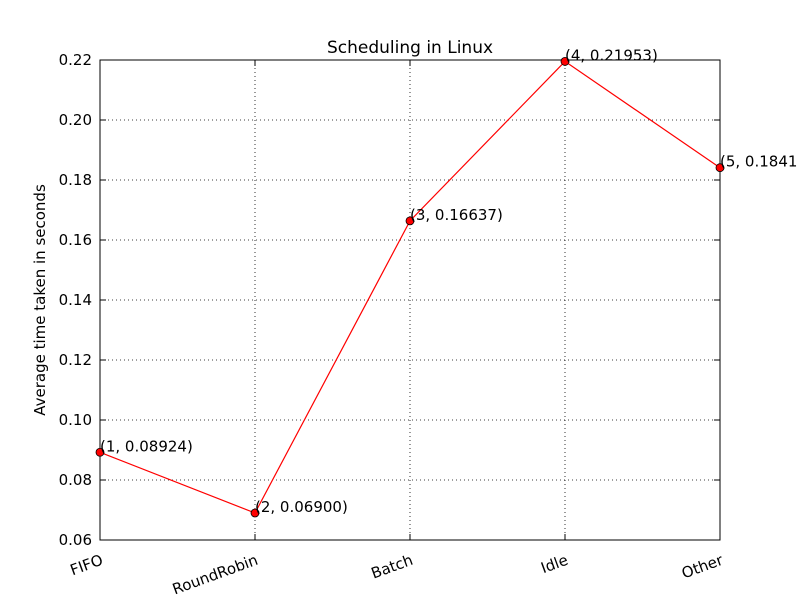 The image size is (800, 600). What do you see at coordinates (75, 420) in the screenshot?
I see `y-tick-label: 0.10` at bounding box center [75, 420].